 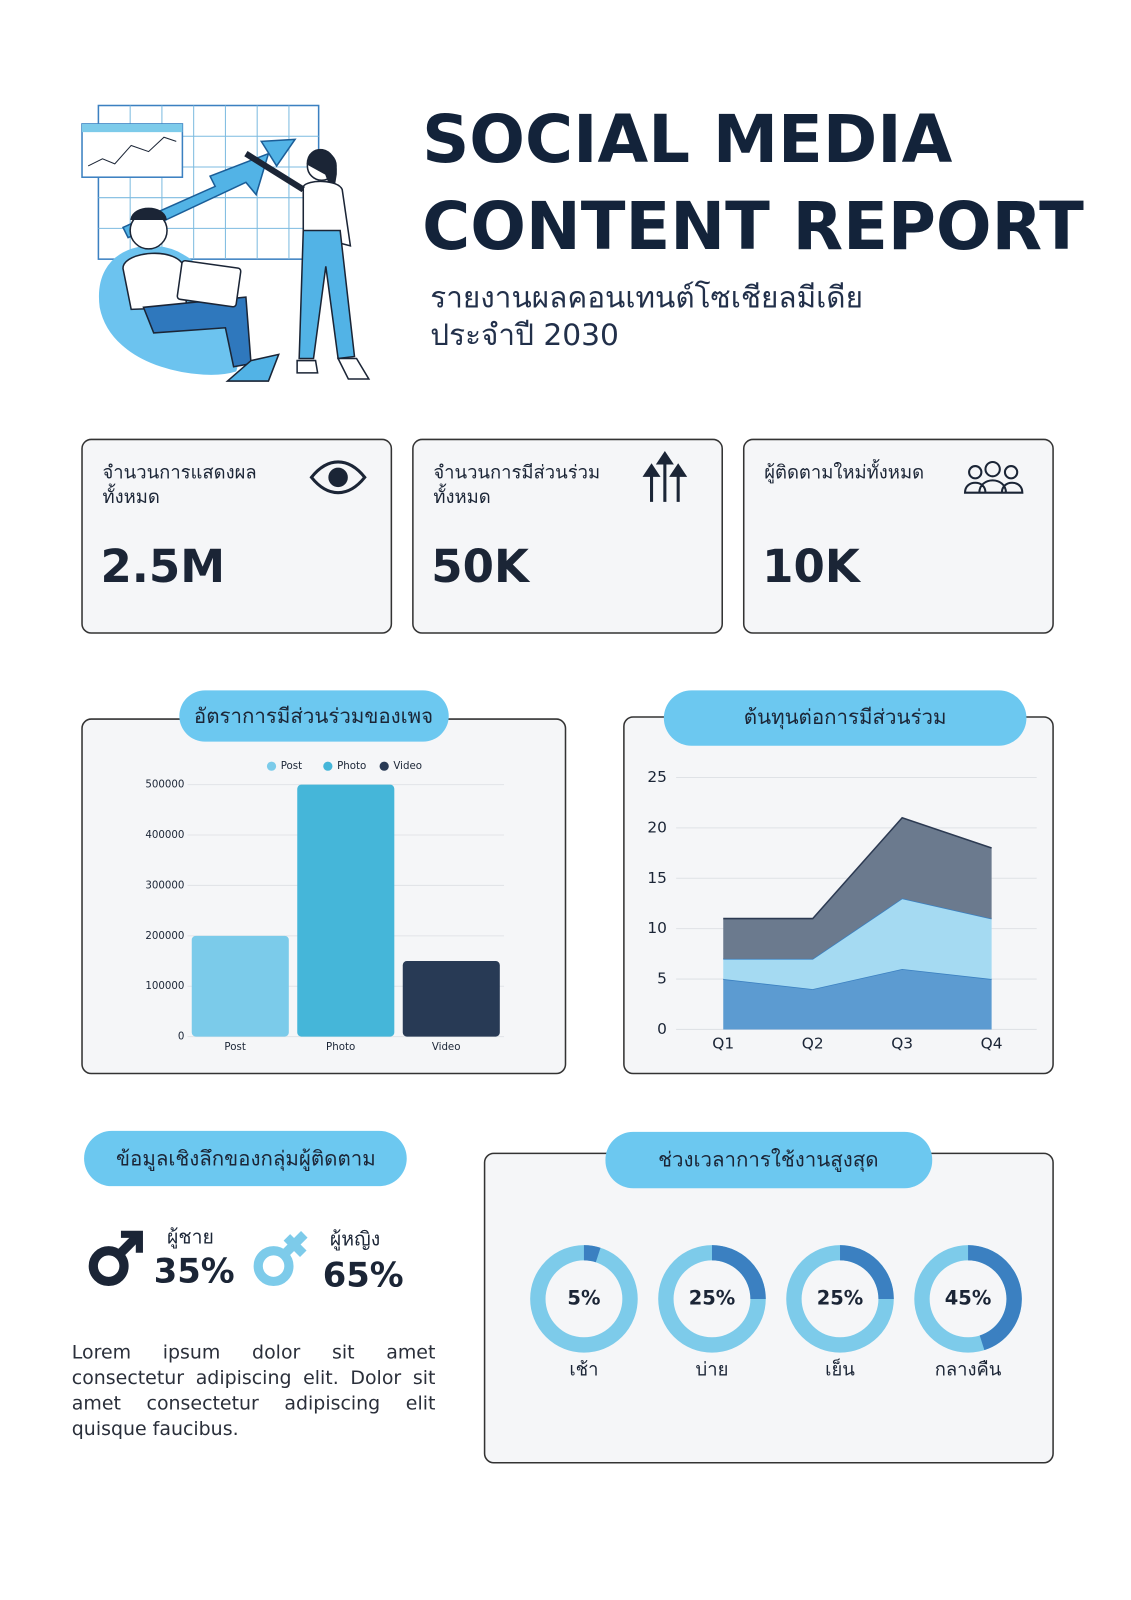 I want to click on kpi-value: 50K, so click(x=481, y=566).